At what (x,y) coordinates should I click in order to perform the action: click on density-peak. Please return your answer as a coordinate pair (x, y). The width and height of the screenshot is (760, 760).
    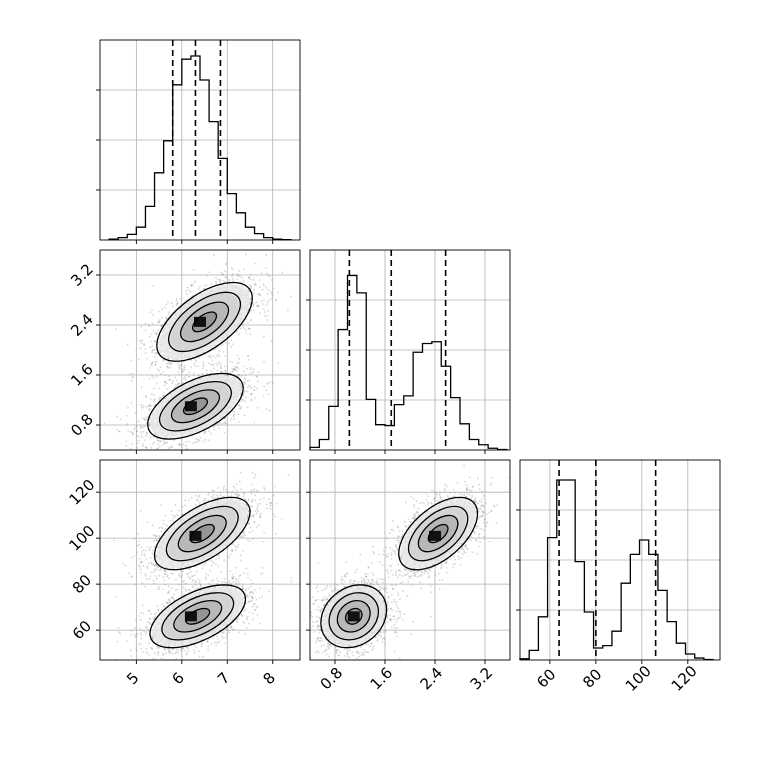
    Looking at the image, I should click on (190, 406).